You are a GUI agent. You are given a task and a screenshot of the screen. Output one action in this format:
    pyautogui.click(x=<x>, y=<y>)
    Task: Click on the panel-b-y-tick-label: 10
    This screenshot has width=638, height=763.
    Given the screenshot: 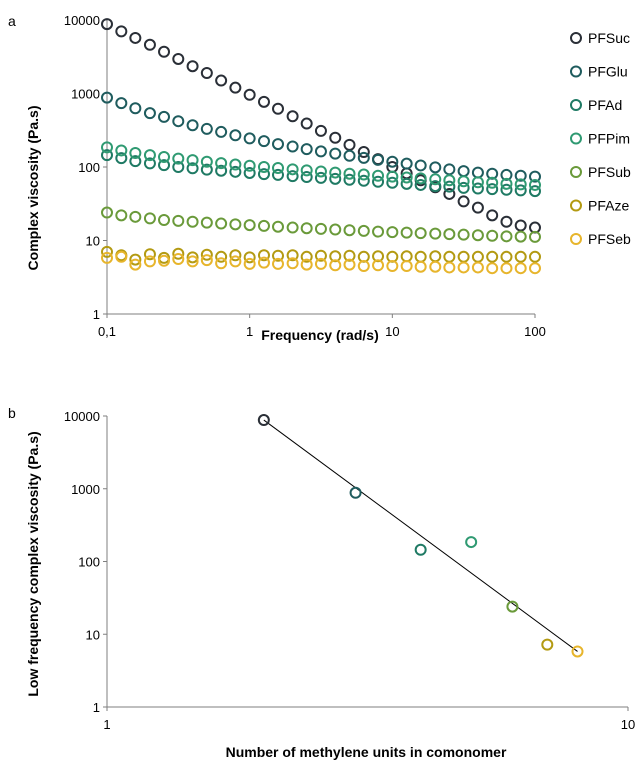 What is the action you would take?
    pyautogui.click(x=93, y=634)
    